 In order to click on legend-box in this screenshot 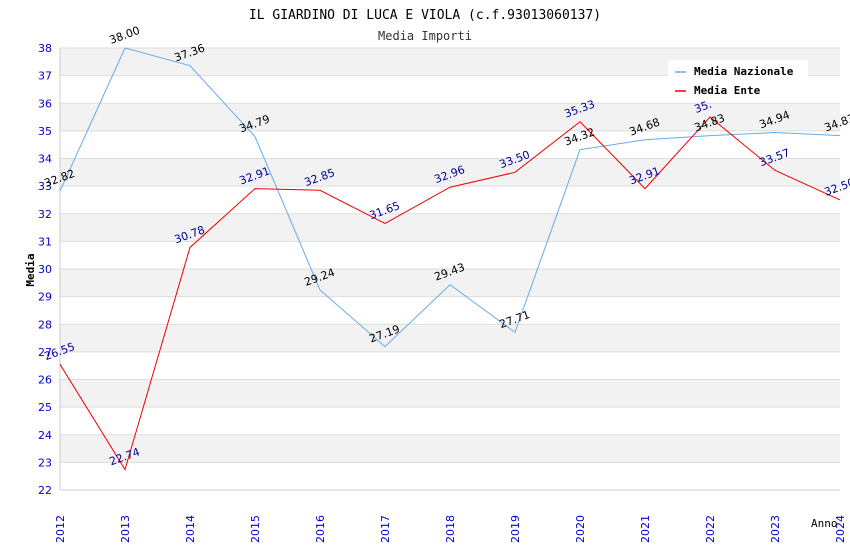, I will do `click(738, 80)`.